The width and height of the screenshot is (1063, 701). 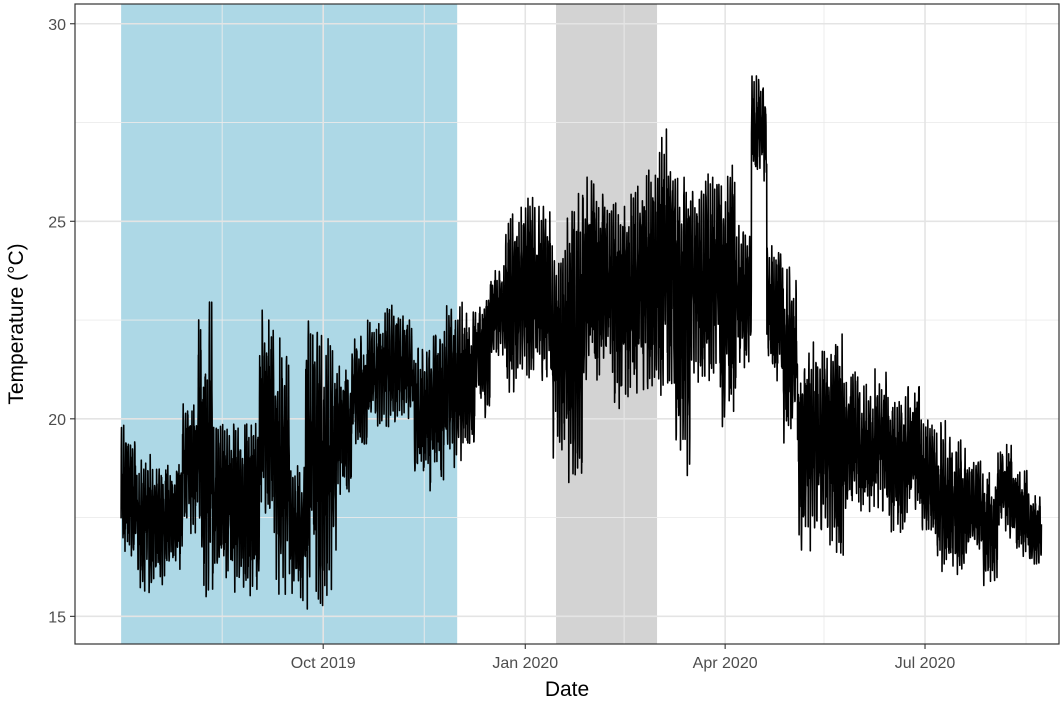 I want to click on x-tick-label-3: Apr 2020, so click(x=725, y=663).